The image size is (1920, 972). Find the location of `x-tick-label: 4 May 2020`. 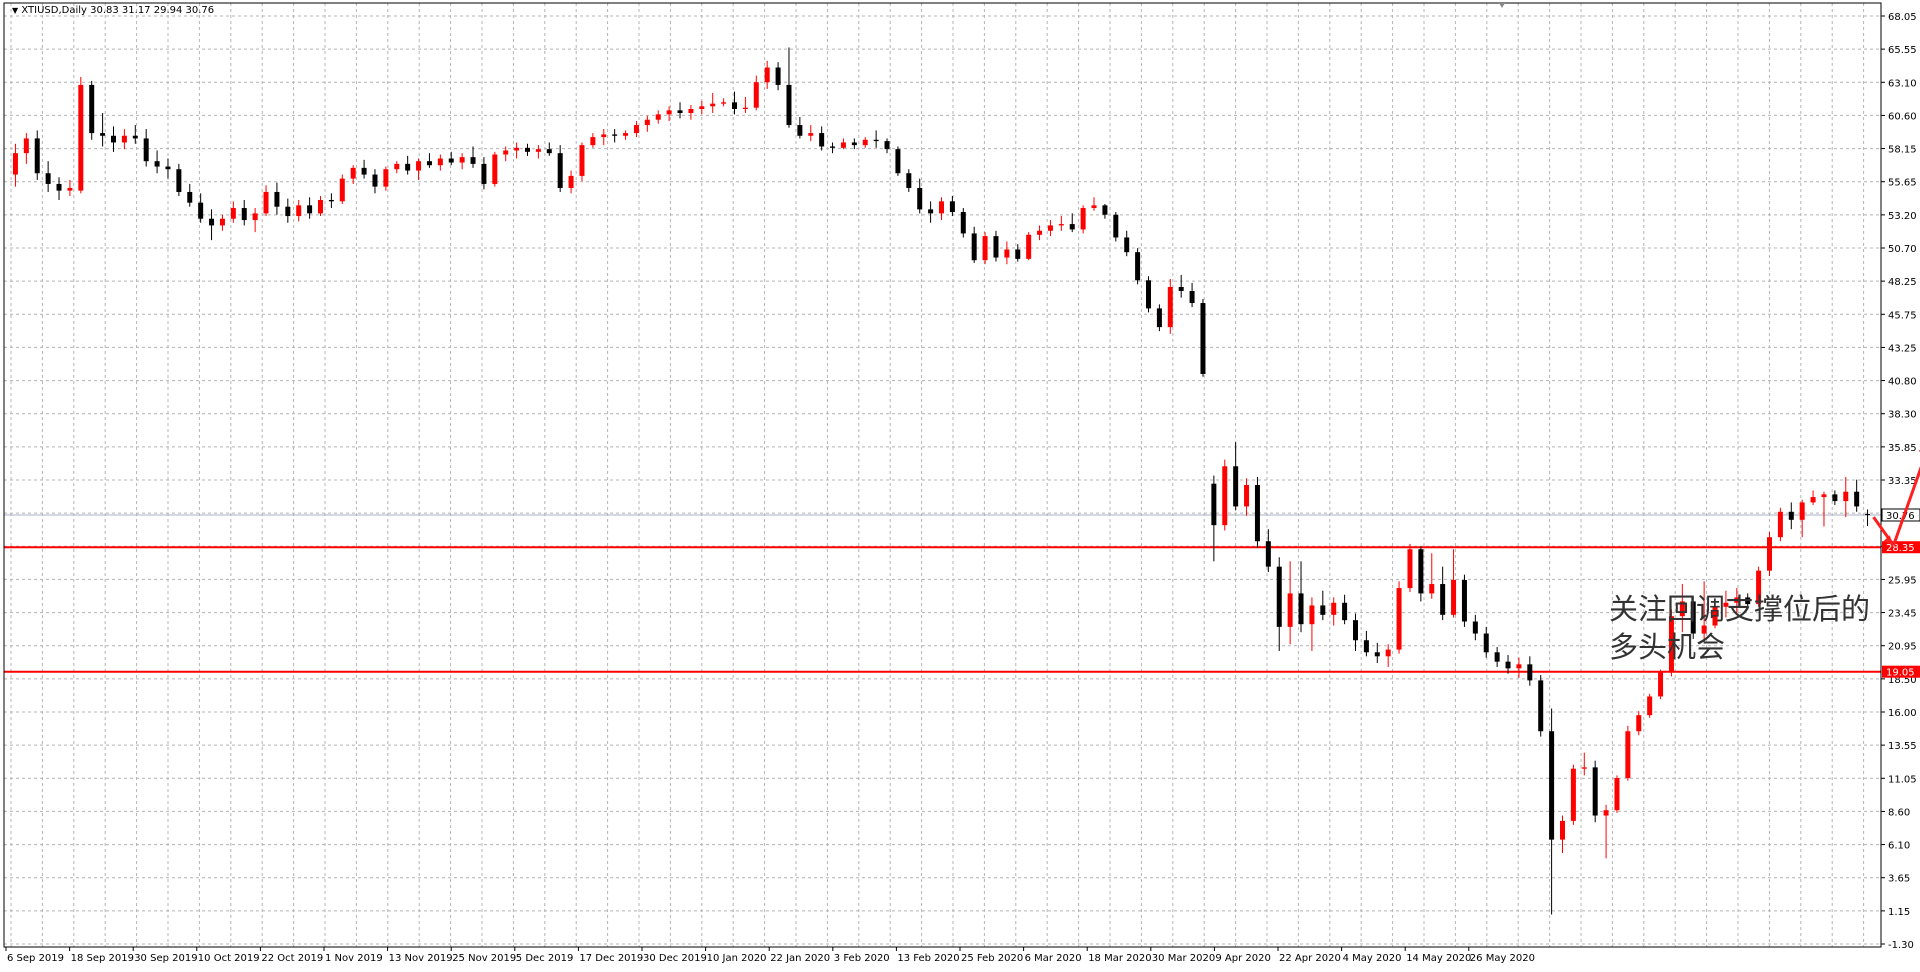

x-tick-label: 4 May 2020 is located at coordinates (1372, 958).